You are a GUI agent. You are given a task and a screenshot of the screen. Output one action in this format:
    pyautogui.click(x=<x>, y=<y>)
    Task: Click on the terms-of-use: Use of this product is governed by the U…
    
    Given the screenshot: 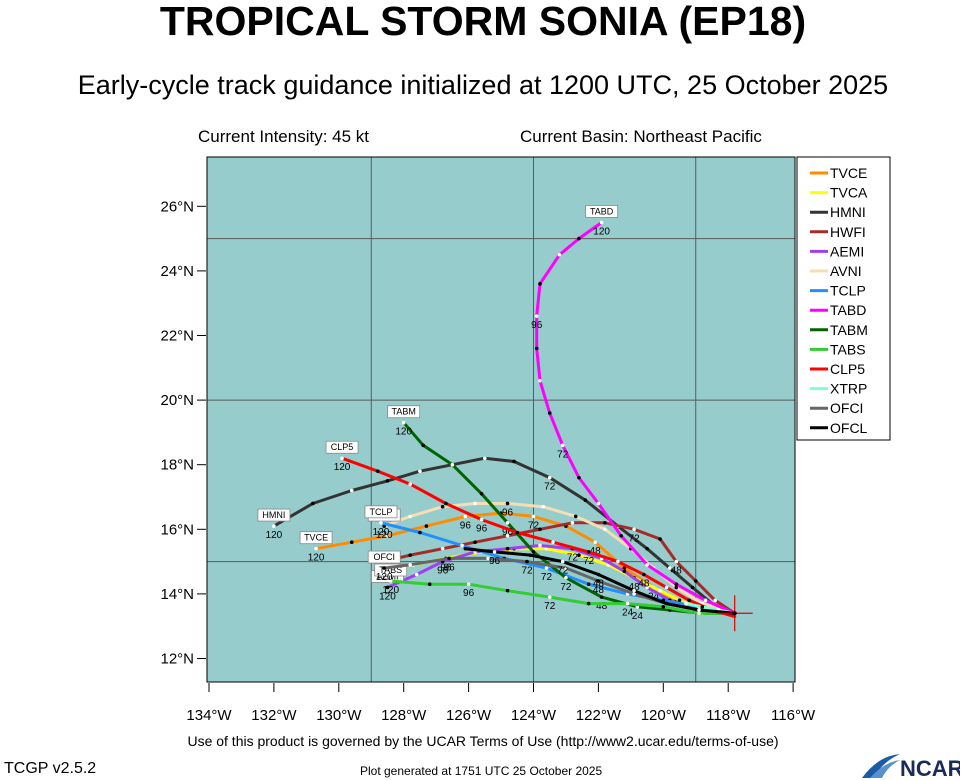 What is the action you would take?
    pyautogui.click(x=483, y=741)
    